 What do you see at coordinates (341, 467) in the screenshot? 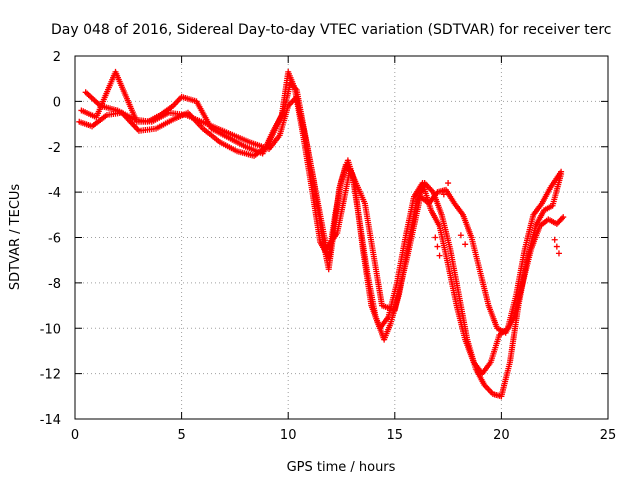
I see `x-axis-label: GPS time / hours` at bounding box center [341, 467].